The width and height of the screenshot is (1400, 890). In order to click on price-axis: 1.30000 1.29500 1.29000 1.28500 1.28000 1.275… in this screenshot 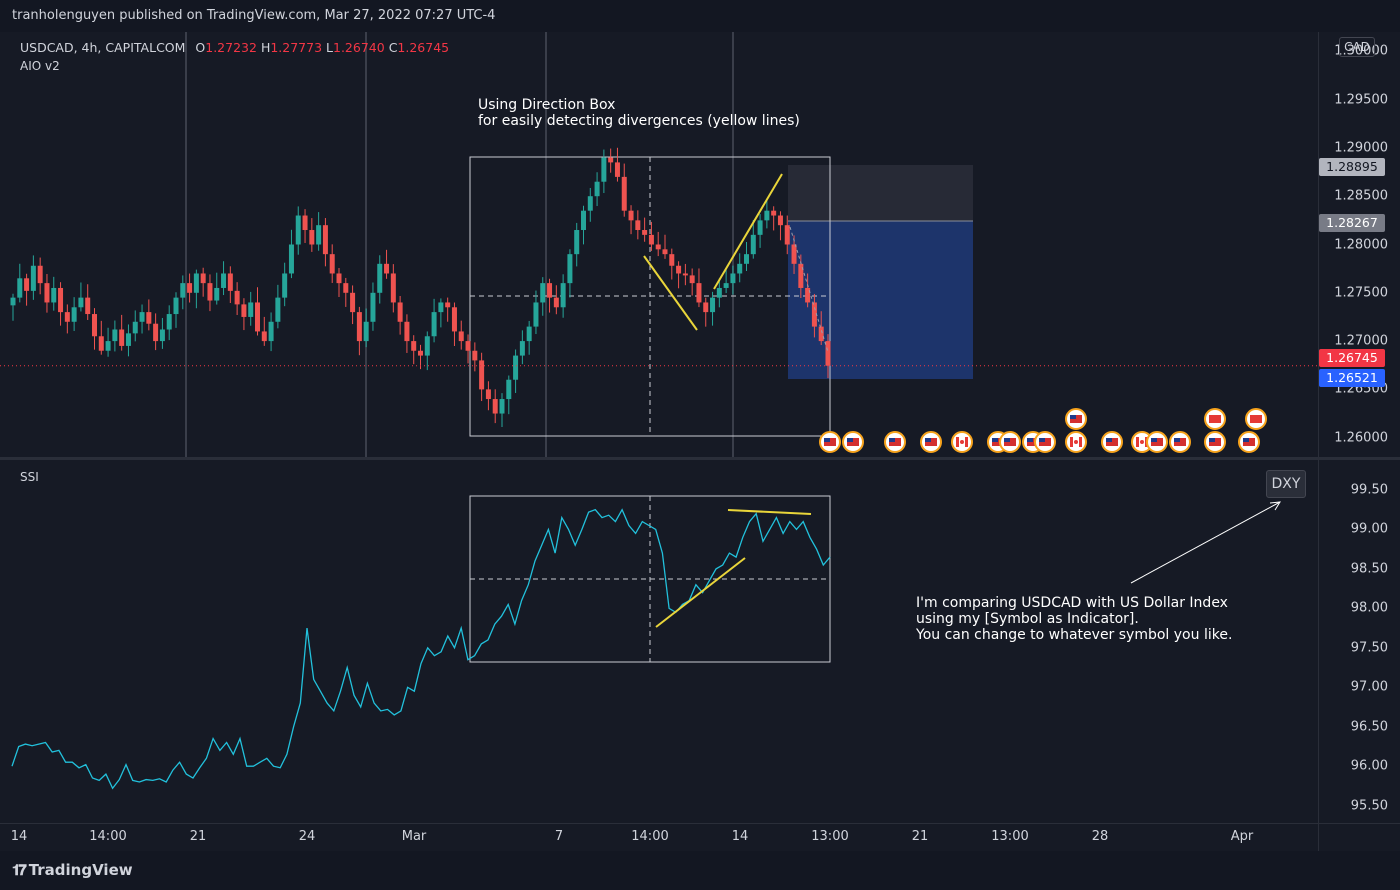, I will do `click(1359, 244)`.